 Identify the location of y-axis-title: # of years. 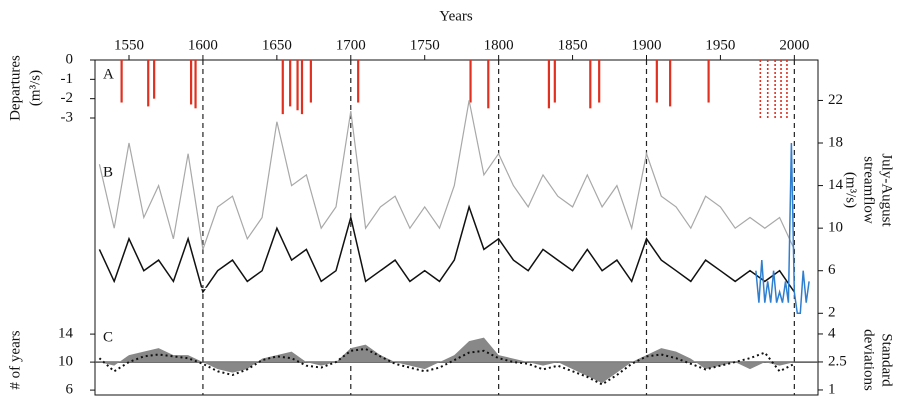
(15, 359).